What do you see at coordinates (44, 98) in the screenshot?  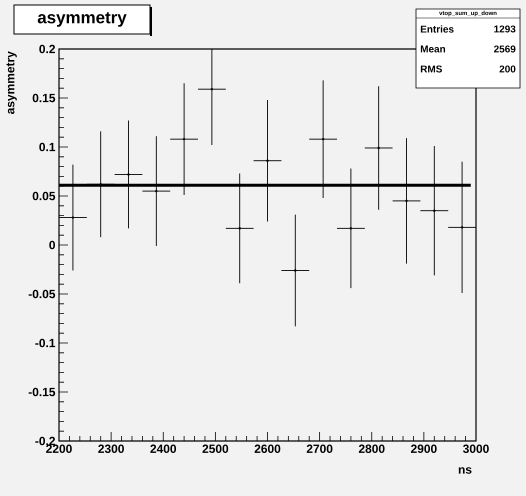 I see `y-tick-label: 0.15` at bounding box center [44, 98].